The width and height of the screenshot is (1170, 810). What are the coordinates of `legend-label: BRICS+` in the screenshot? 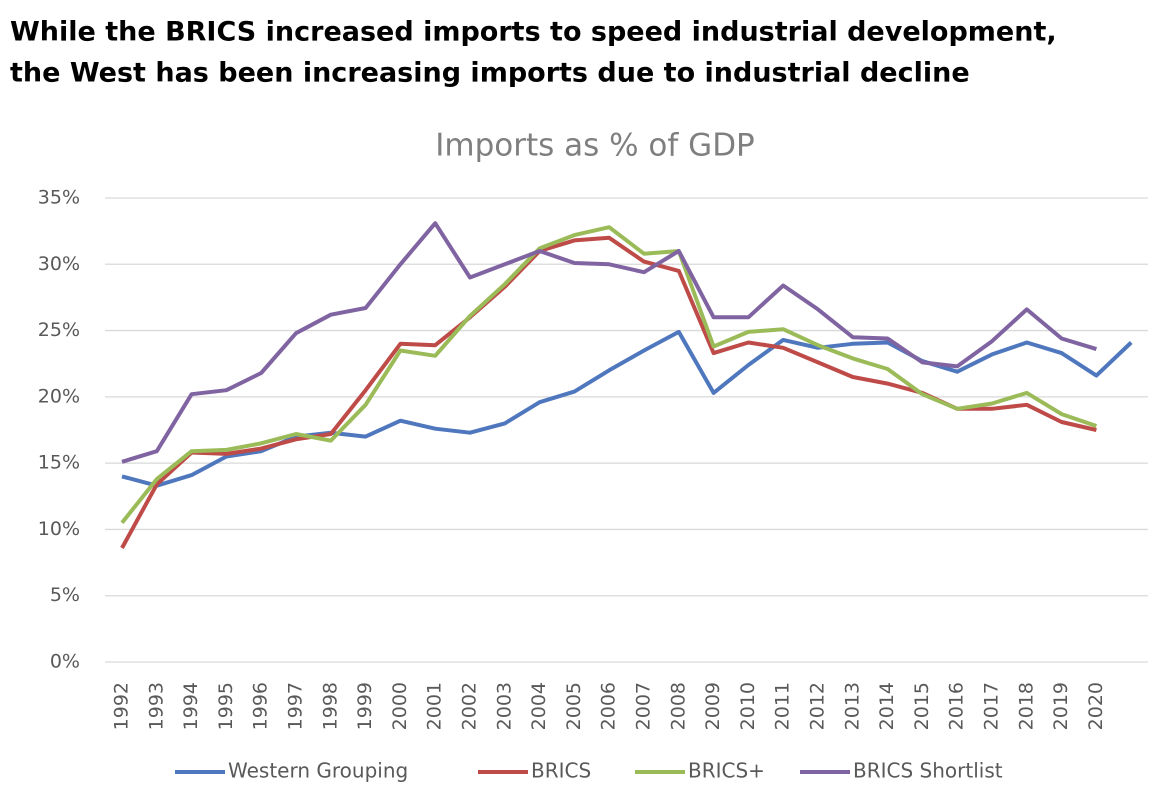 It's located at (726, 771).